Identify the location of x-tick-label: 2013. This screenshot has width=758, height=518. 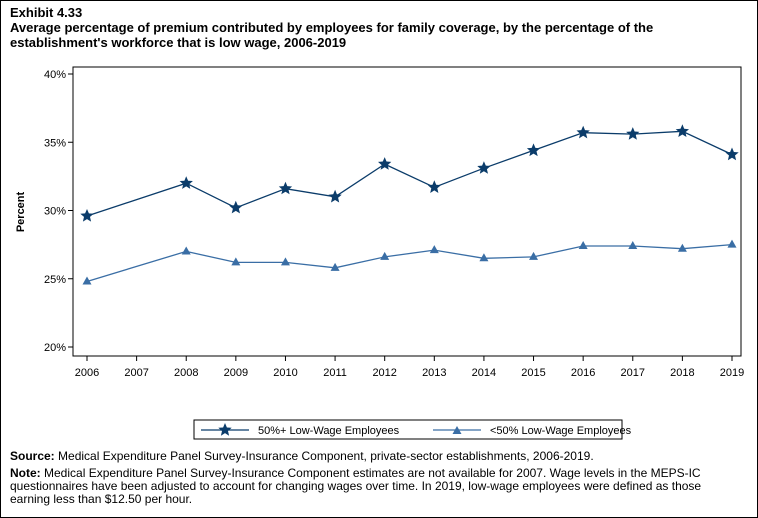
(434, 373).